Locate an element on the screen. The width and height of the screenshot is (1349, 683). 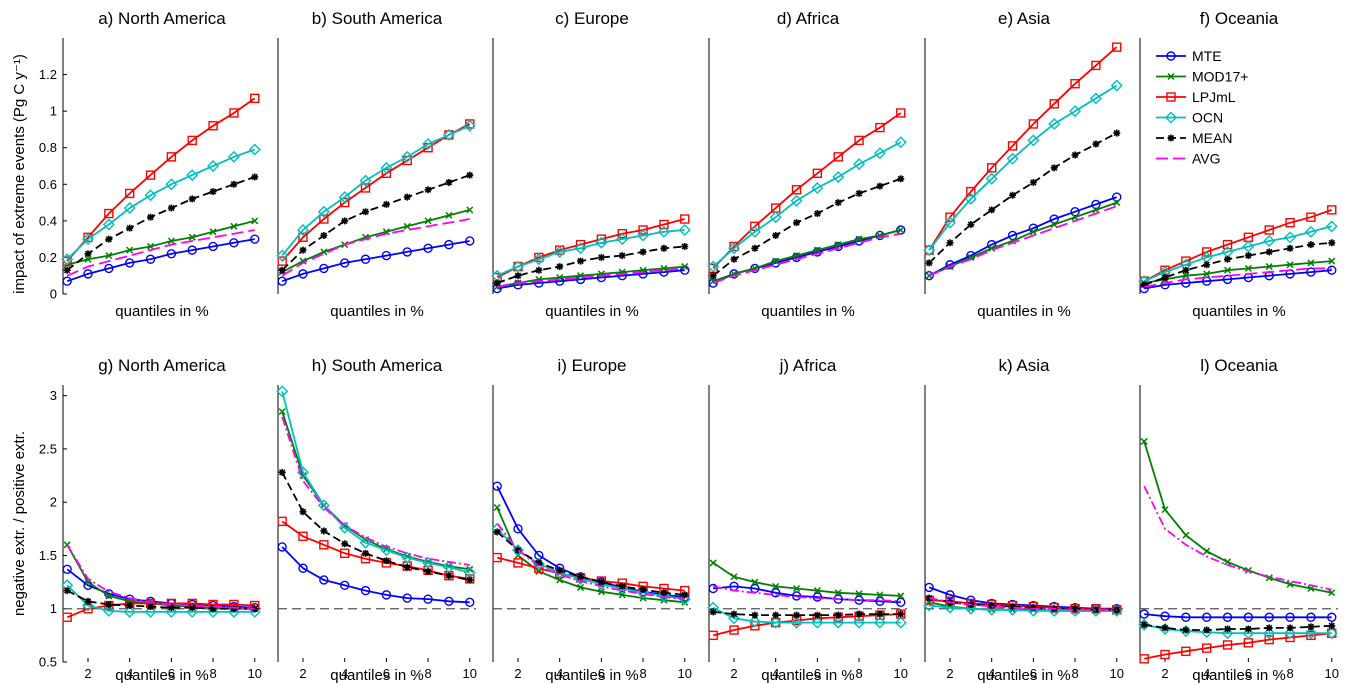
legend-item: MTE is located at coordinates (1189, 56).